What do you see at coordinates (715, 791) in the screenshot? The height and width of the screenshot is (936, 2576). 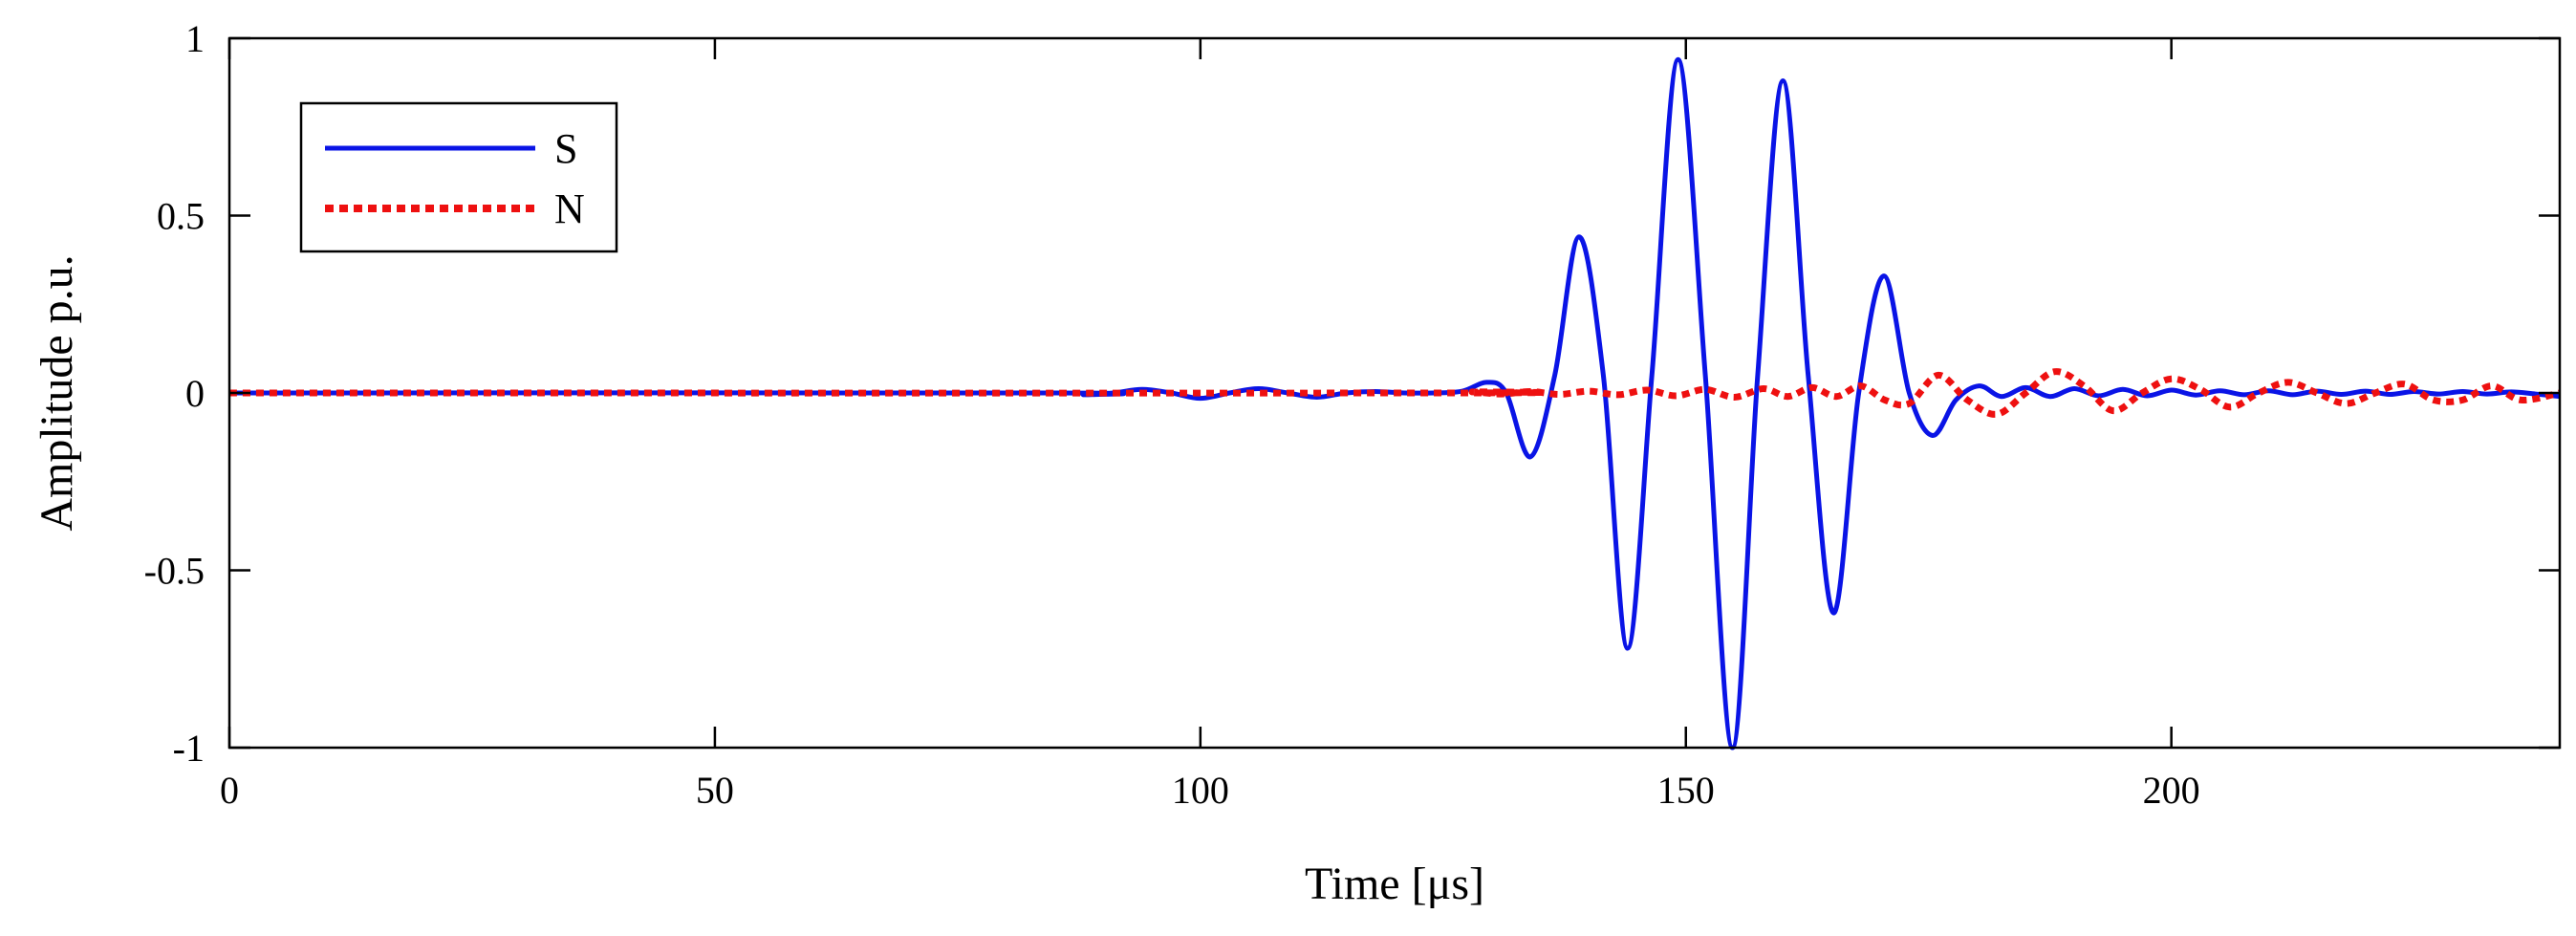 I see `x-tick-label: 50` at bounding box center [715, 791].